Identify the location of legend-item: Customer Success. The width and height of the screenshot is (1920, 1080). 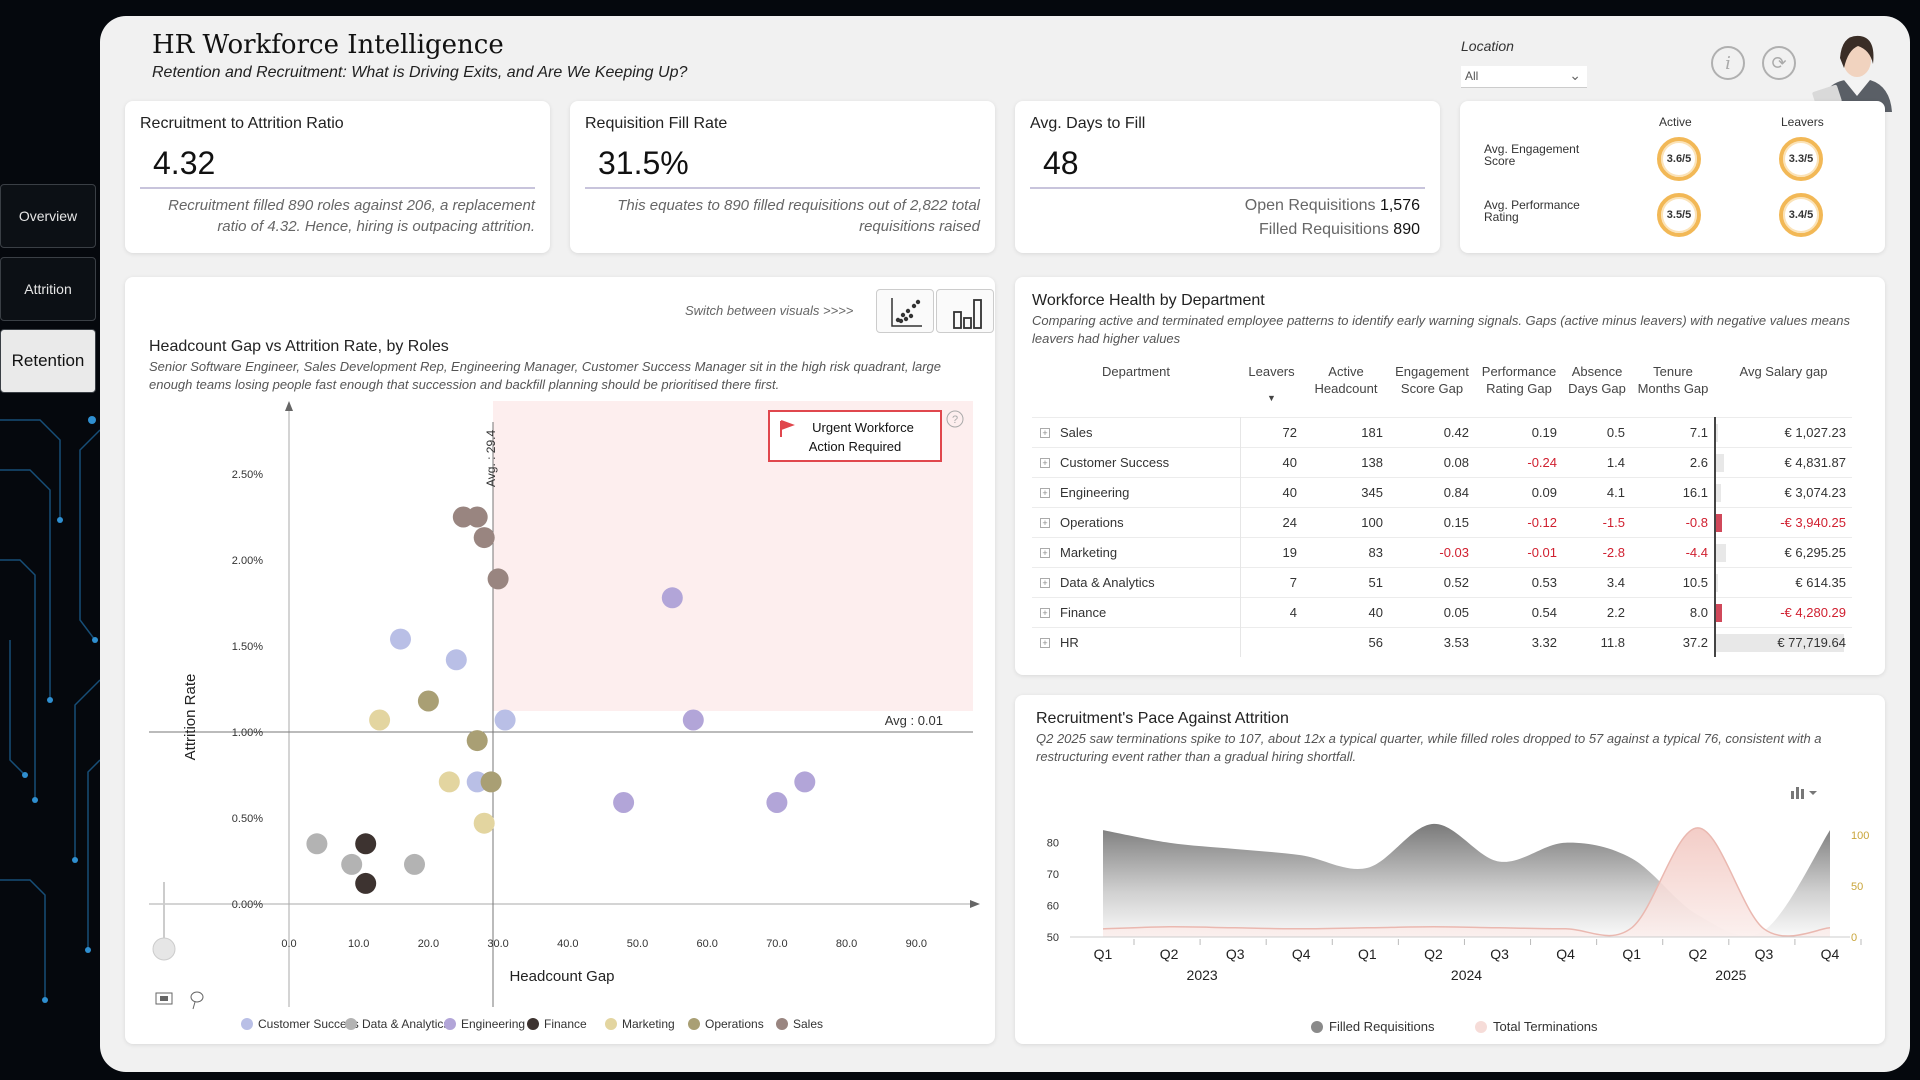
(300, 1024).